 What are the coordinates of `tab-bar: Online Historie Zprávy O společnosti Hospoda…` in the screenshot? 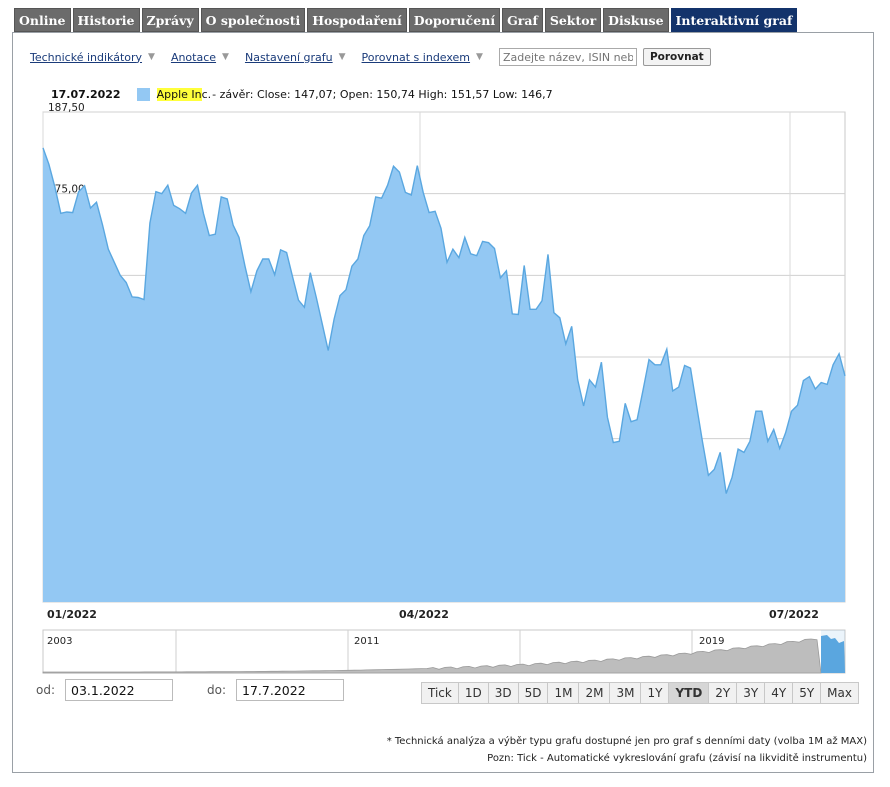 It's located at (406, 20).